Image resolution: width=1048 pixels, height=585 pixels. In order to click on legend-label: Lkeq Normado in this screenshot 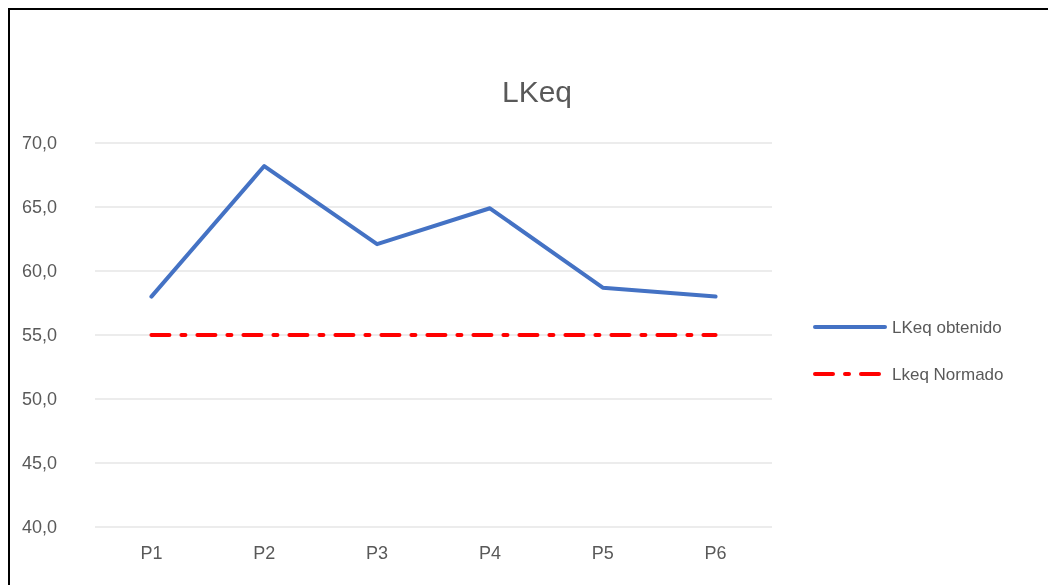, I will do `click(948, 374)`.